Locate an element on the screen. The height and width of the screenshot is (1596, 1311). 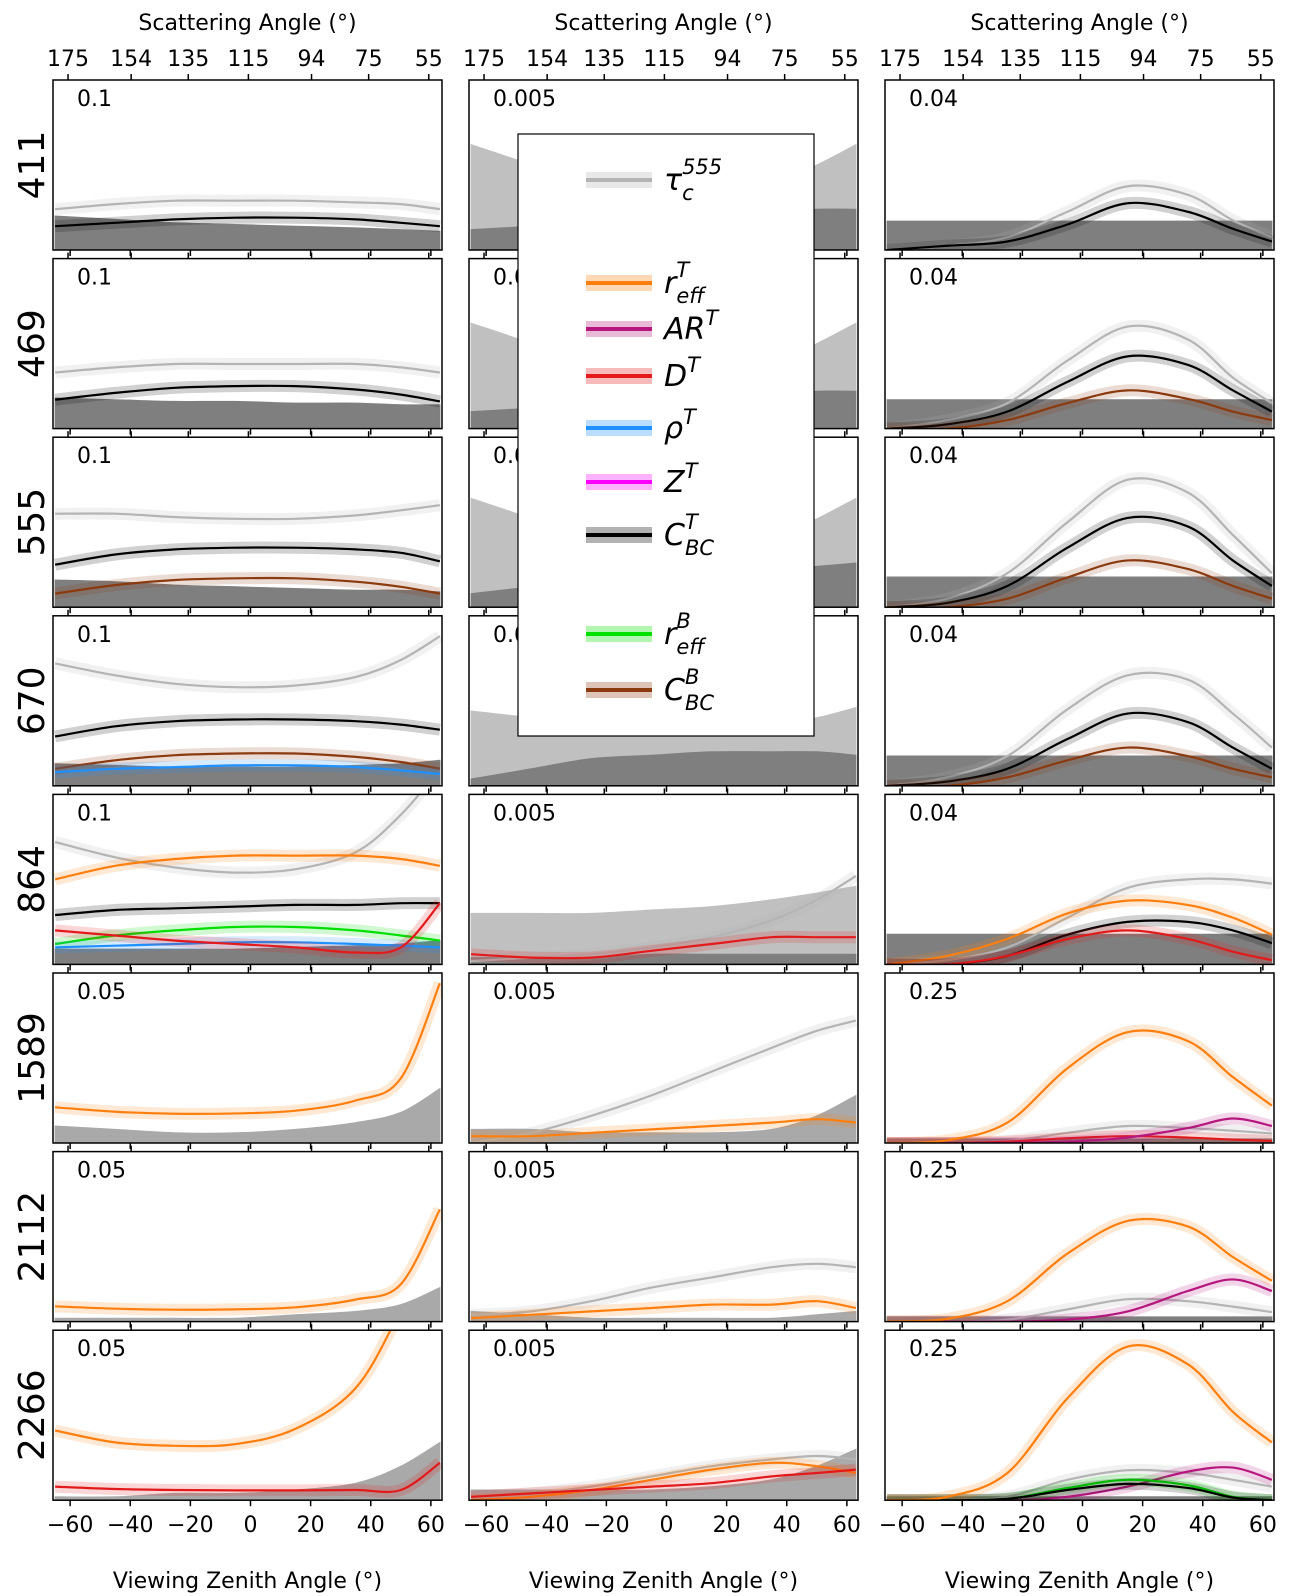
legend-label: CBCT is located at coordinates (689, 535).